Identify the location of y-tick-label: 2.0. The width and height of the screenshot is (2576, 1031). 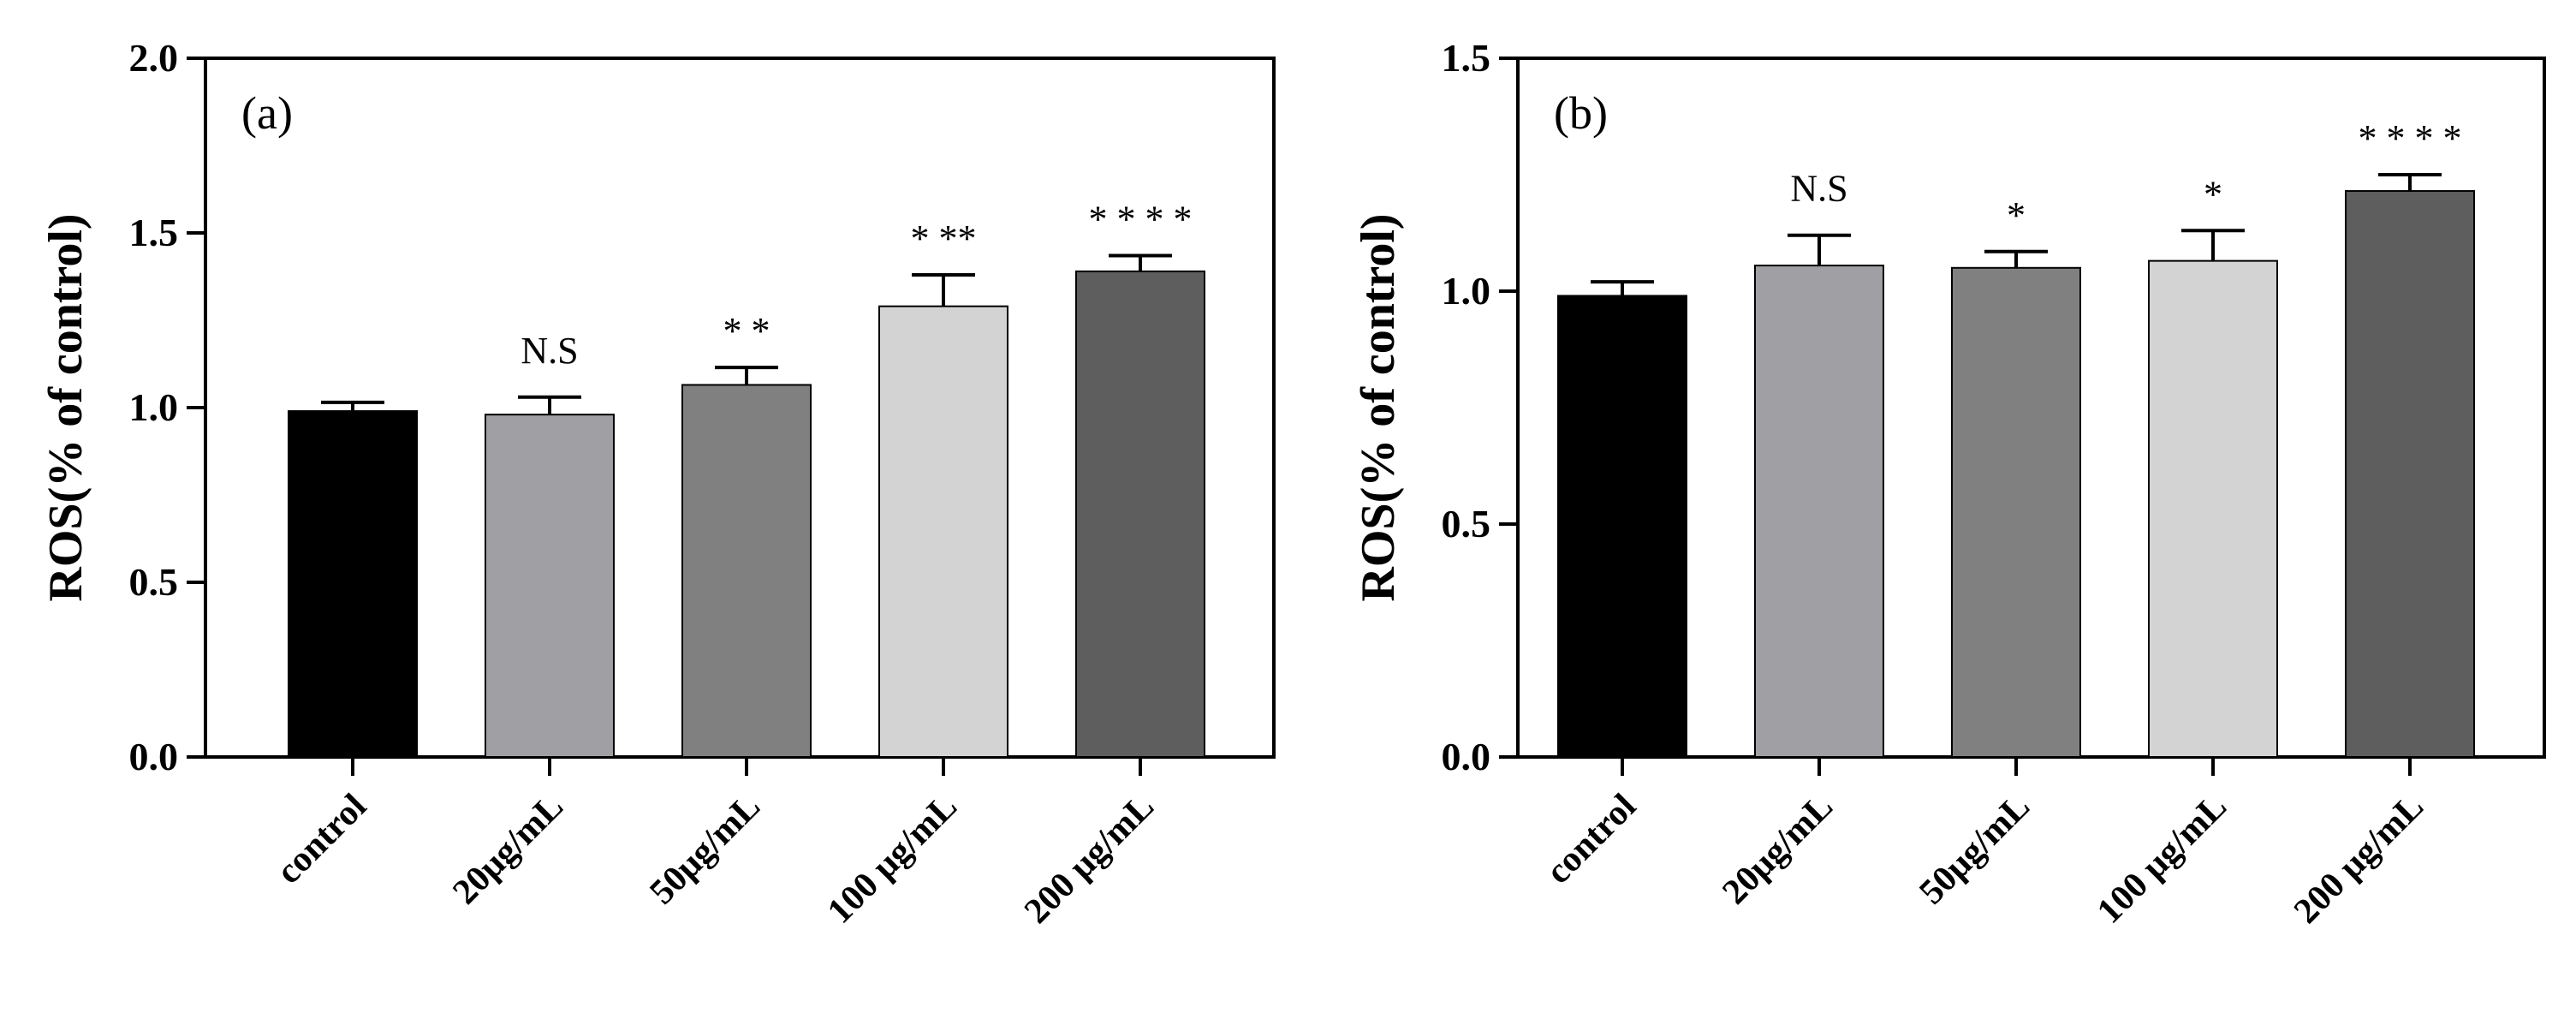
(154, 58).